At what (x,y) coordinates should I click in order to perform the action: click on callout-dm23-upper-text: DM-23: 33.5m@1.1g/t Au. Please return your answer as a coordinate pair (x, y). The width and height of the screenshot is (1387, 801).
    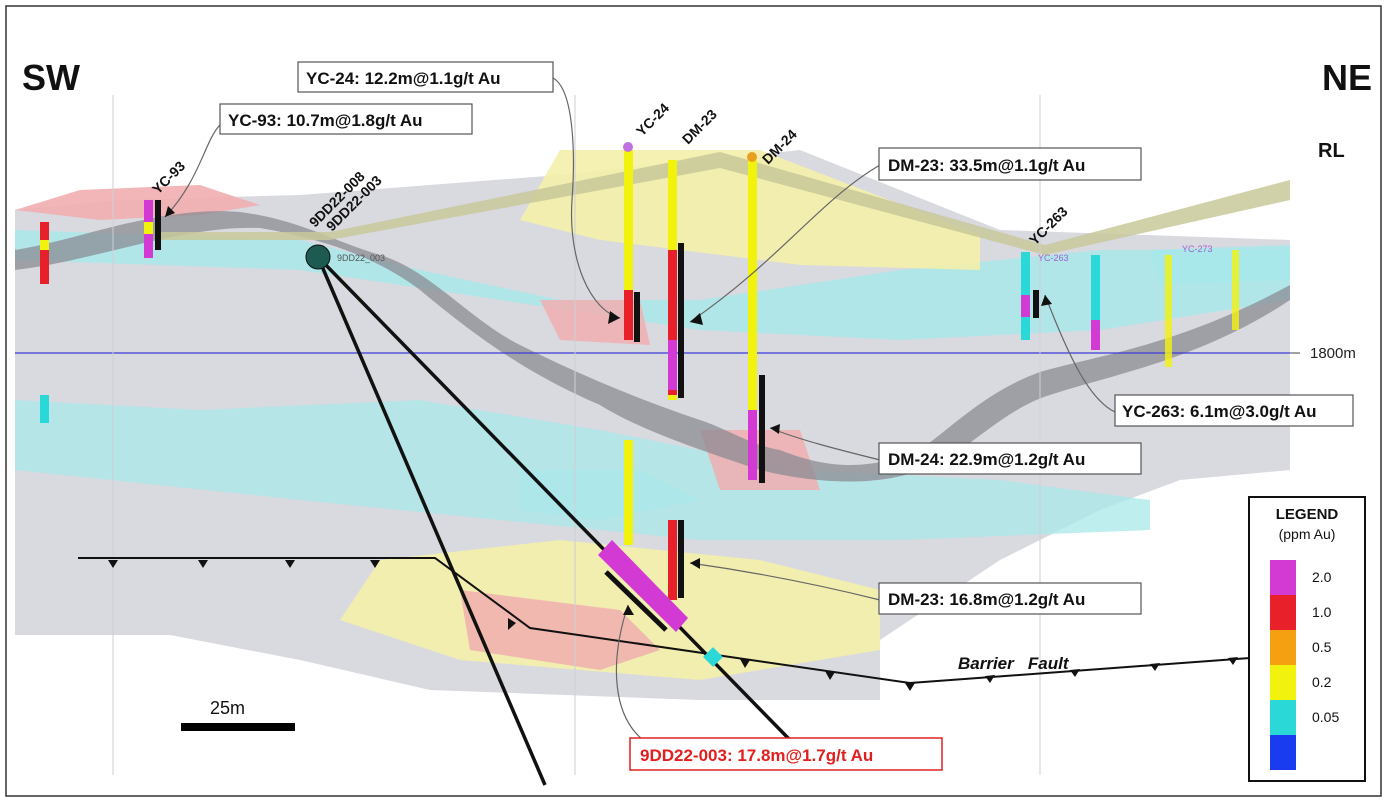
    Looking at the image, I should click on (986, 165).